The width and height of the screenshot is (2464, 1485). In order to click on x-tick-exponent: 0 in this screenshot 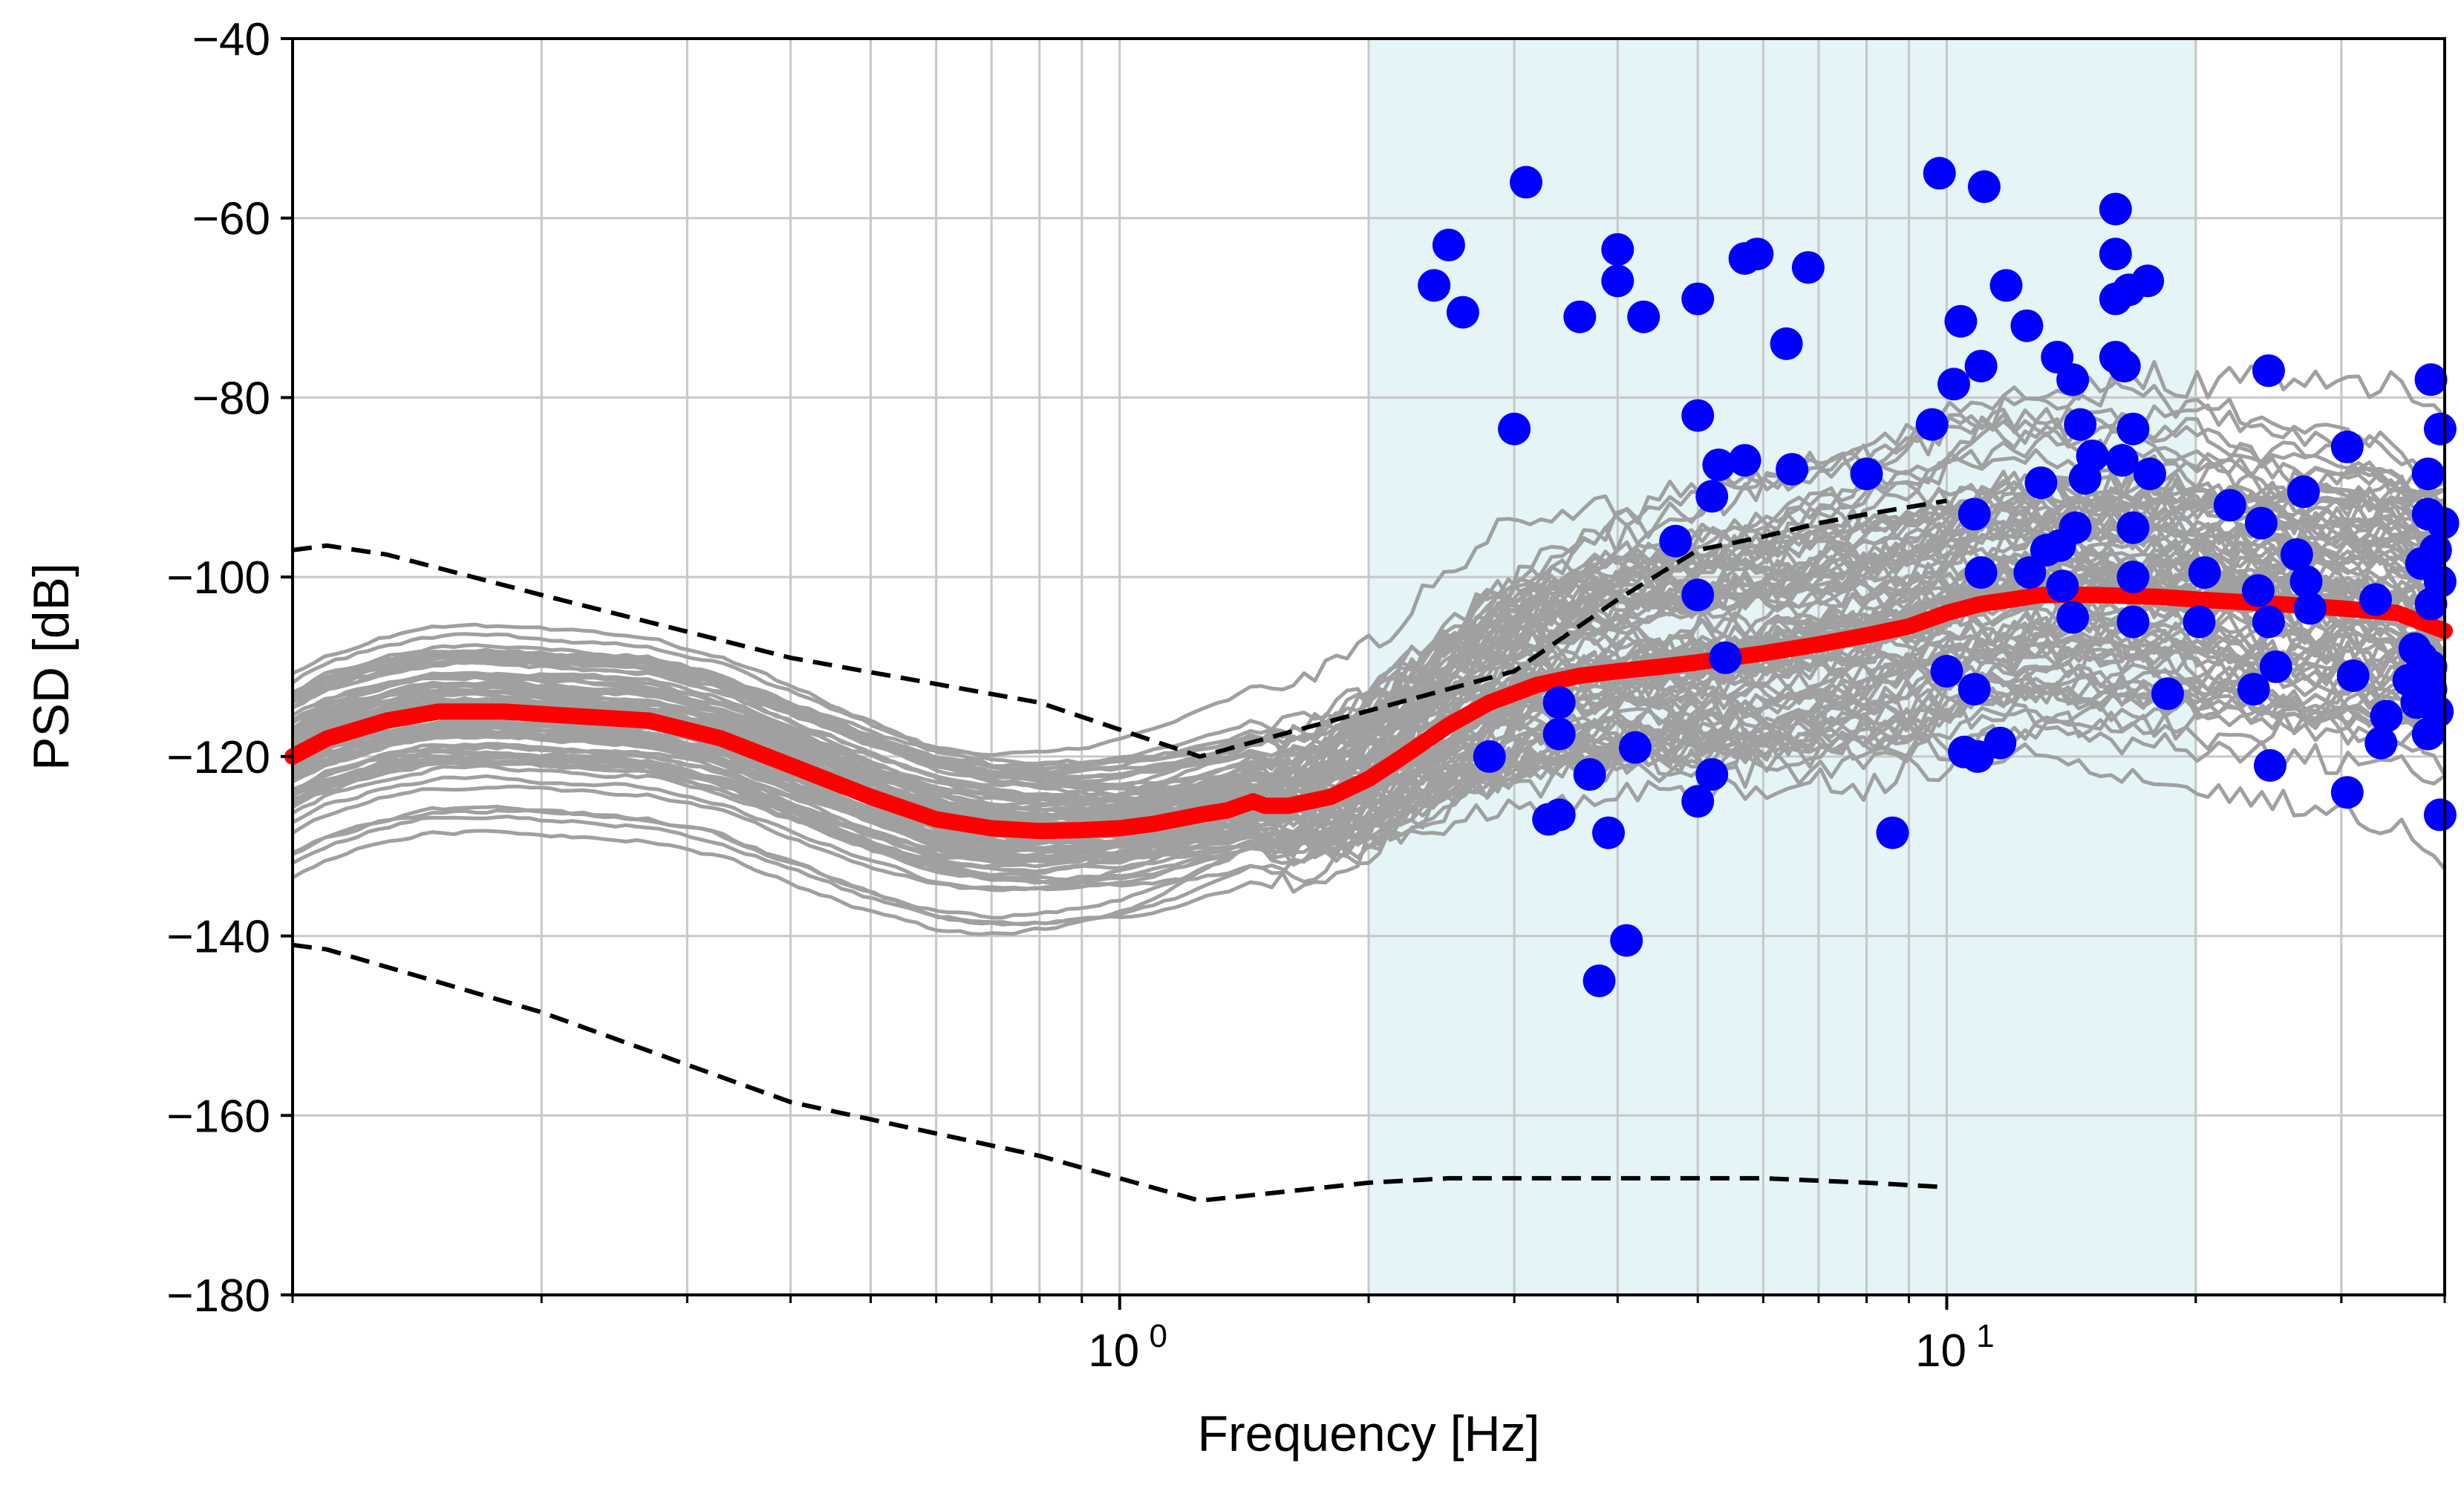, I will do `click(1158, 1336)`.